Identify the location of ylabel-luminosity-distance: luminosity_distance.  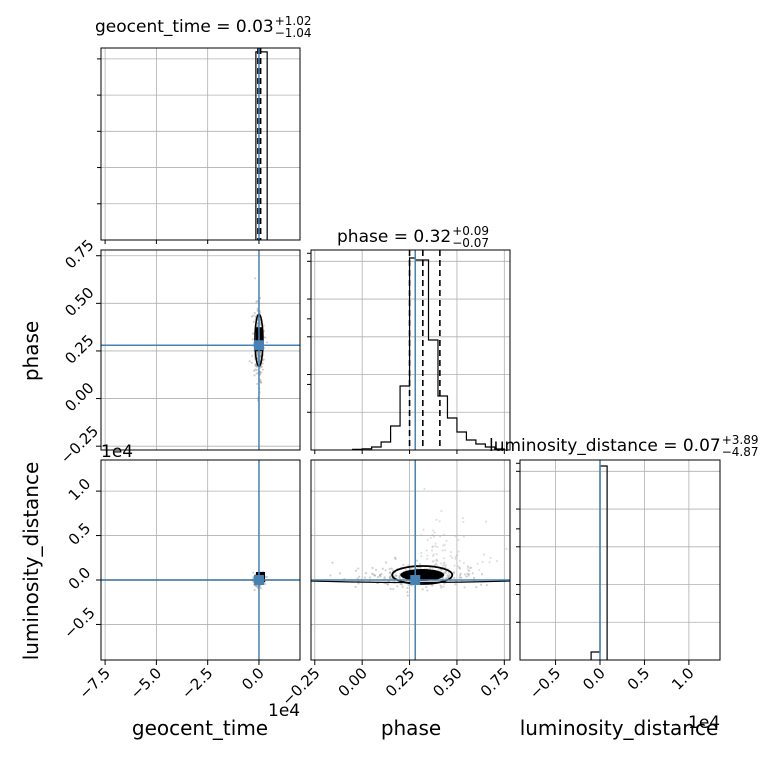
(31, 561).